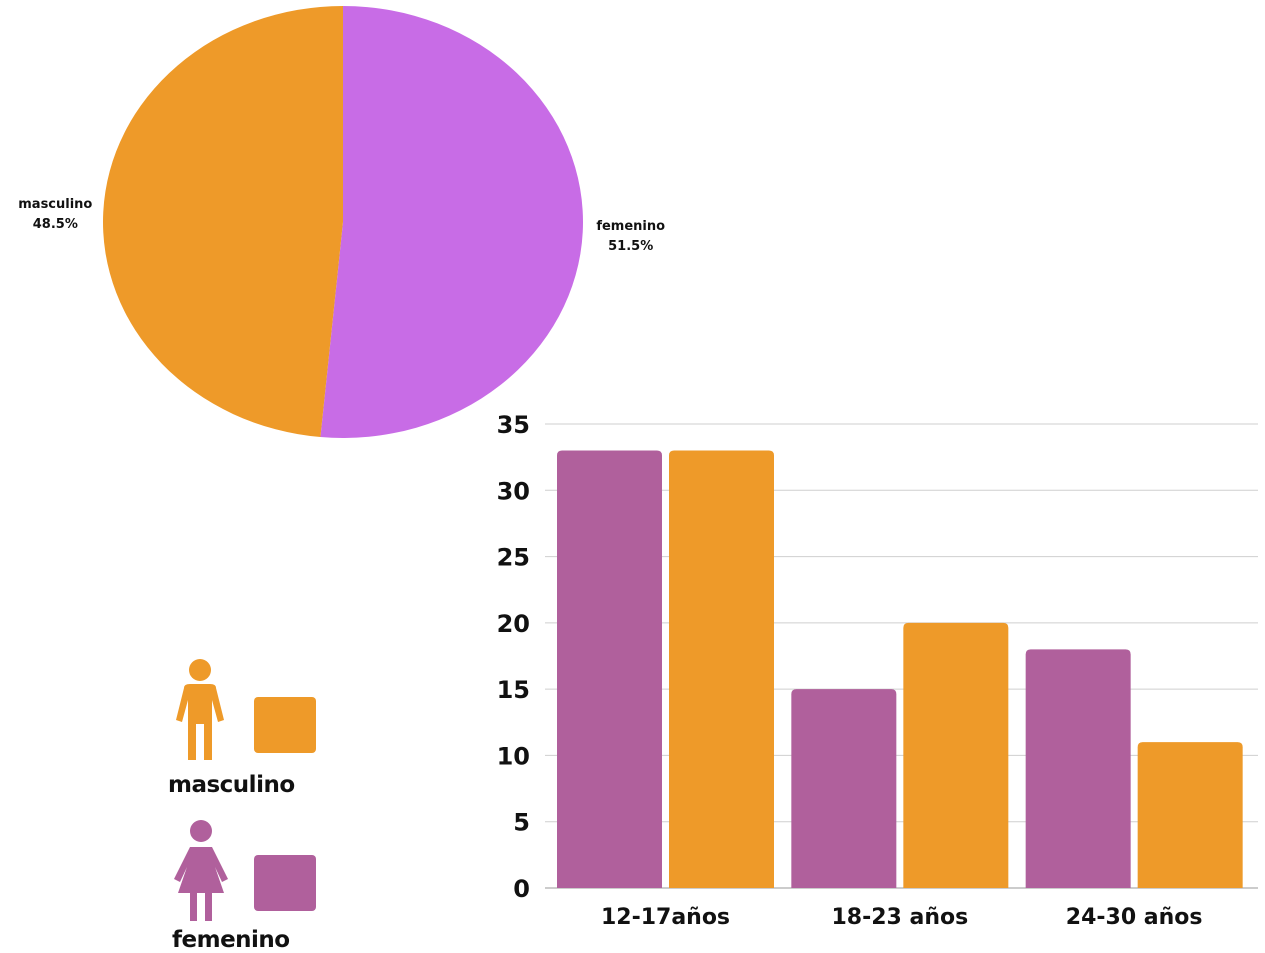 Image resolution: width=1265 pixels, height=953 pixels. What do you see at coordinates (521, 823) in the screenshot?
I see `y-tick-label: 5` at bounding box center [521, 823].